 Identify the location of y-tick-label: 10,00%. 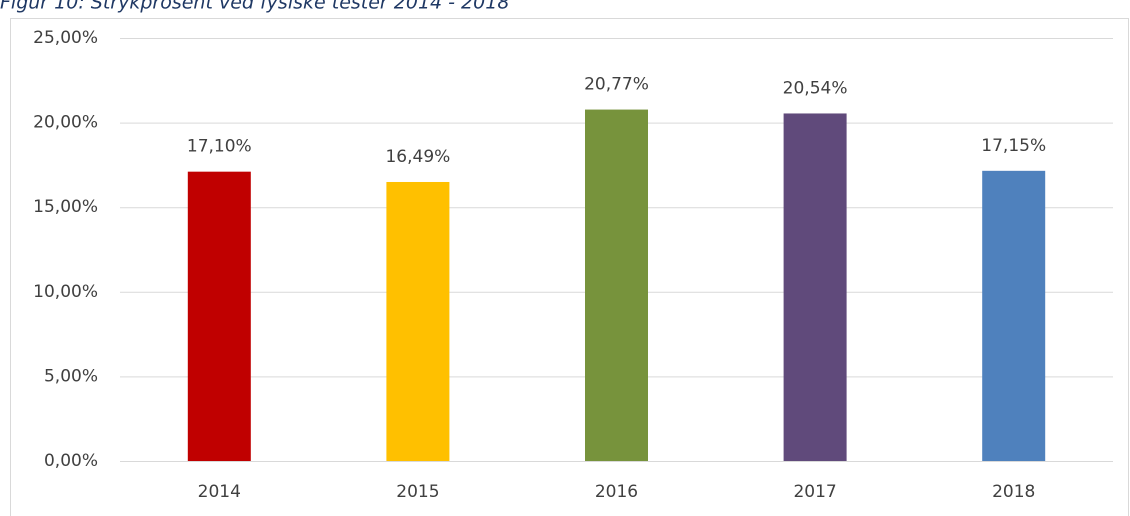
(65, 292).